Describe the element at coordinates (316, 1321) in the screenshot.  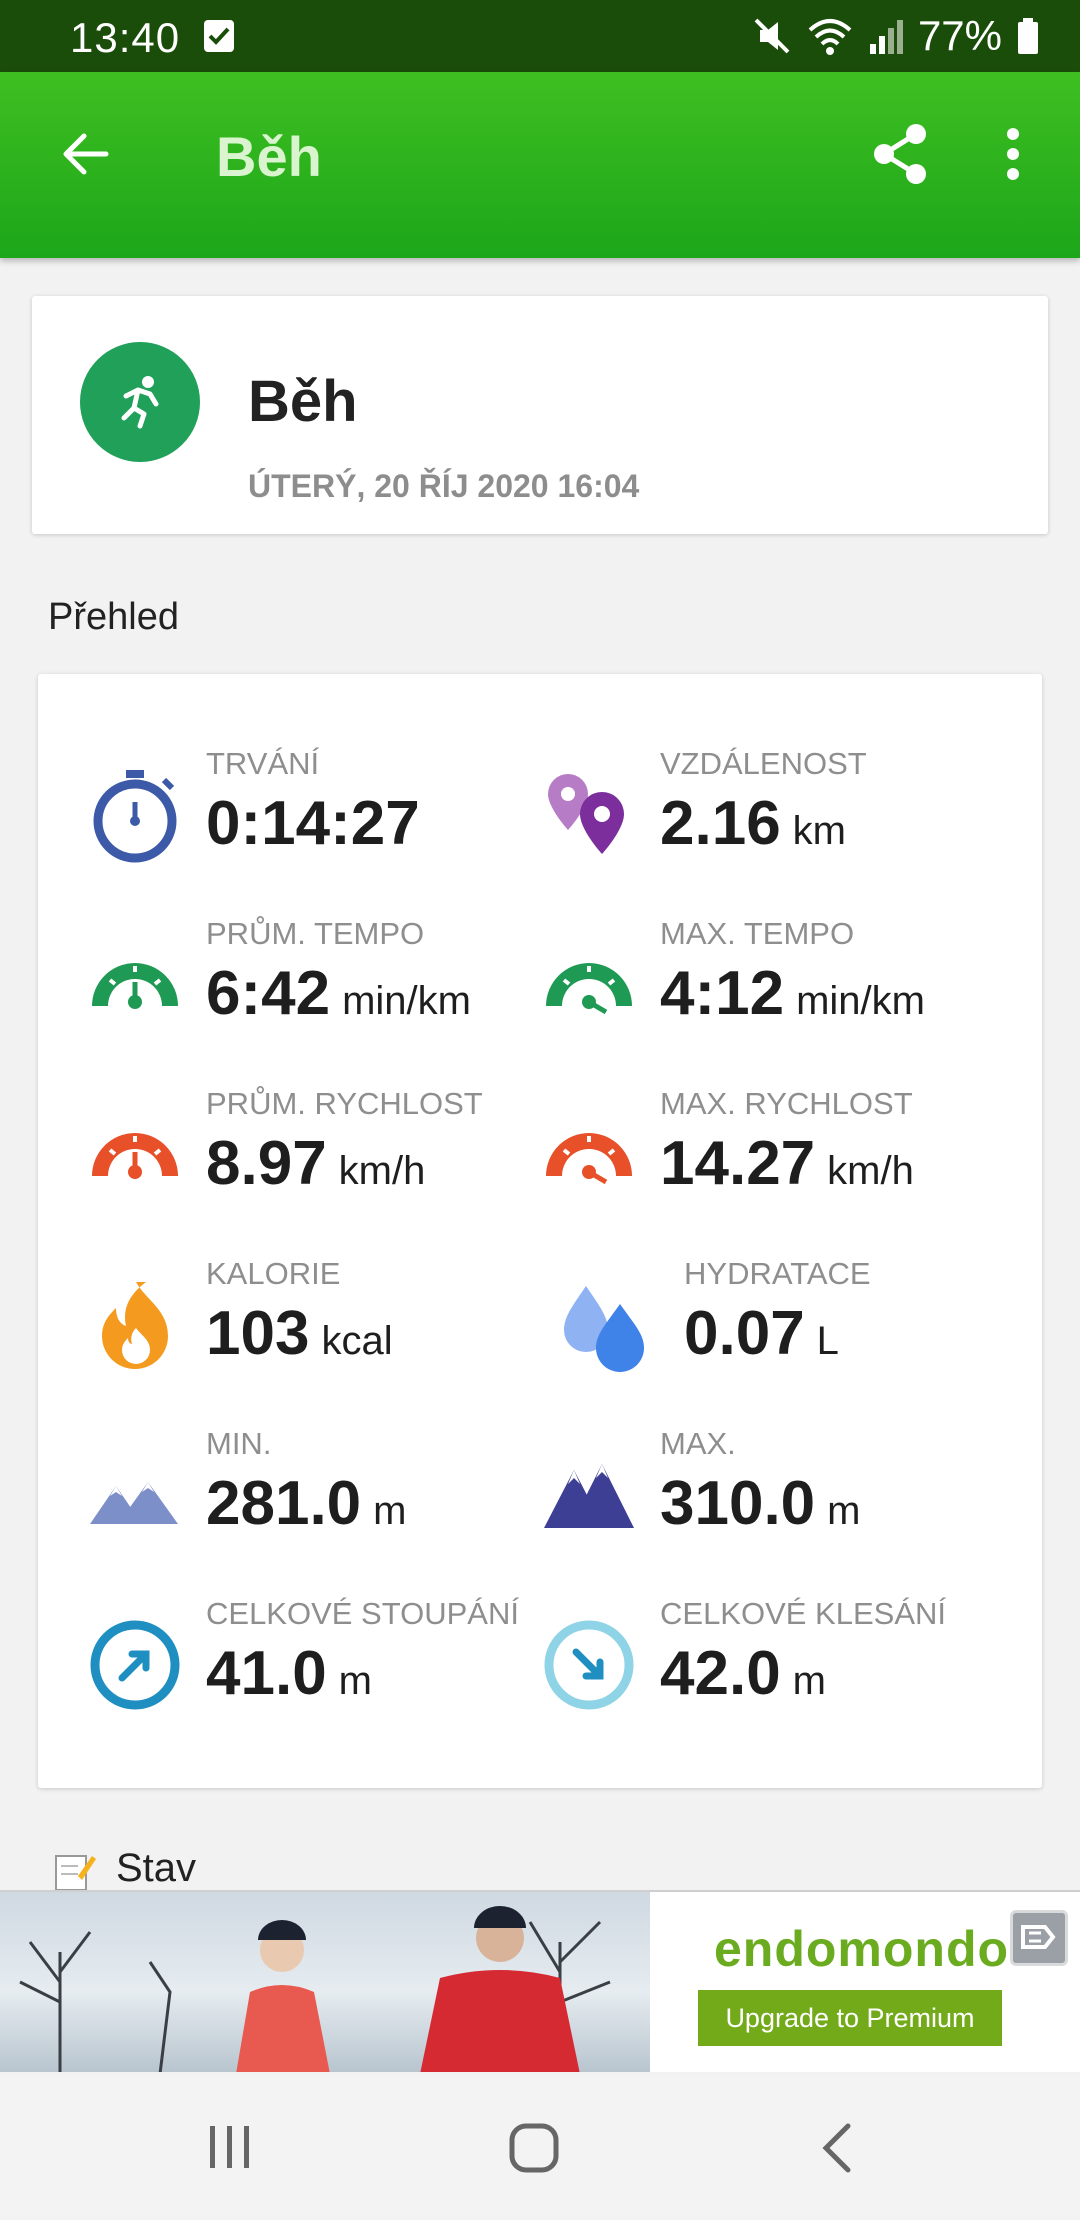
I see `stat-calories: KALORIE 103 kcal` at that location.